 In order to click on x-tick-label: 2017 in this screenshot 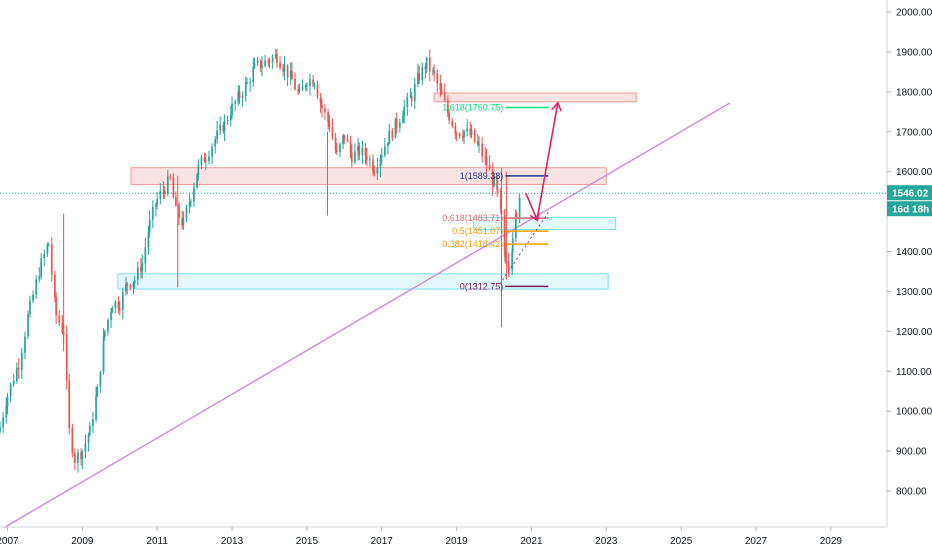, I will do `click(382, 541)`.